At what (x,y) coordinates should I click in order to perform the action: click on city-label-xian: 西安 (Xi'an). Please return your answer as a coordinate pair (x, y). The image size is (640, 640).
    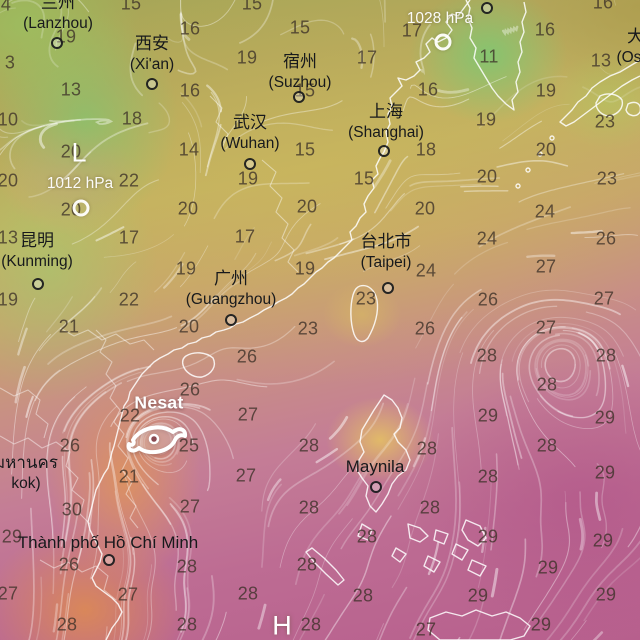
    Looking at the image, I should click on (152, 54).